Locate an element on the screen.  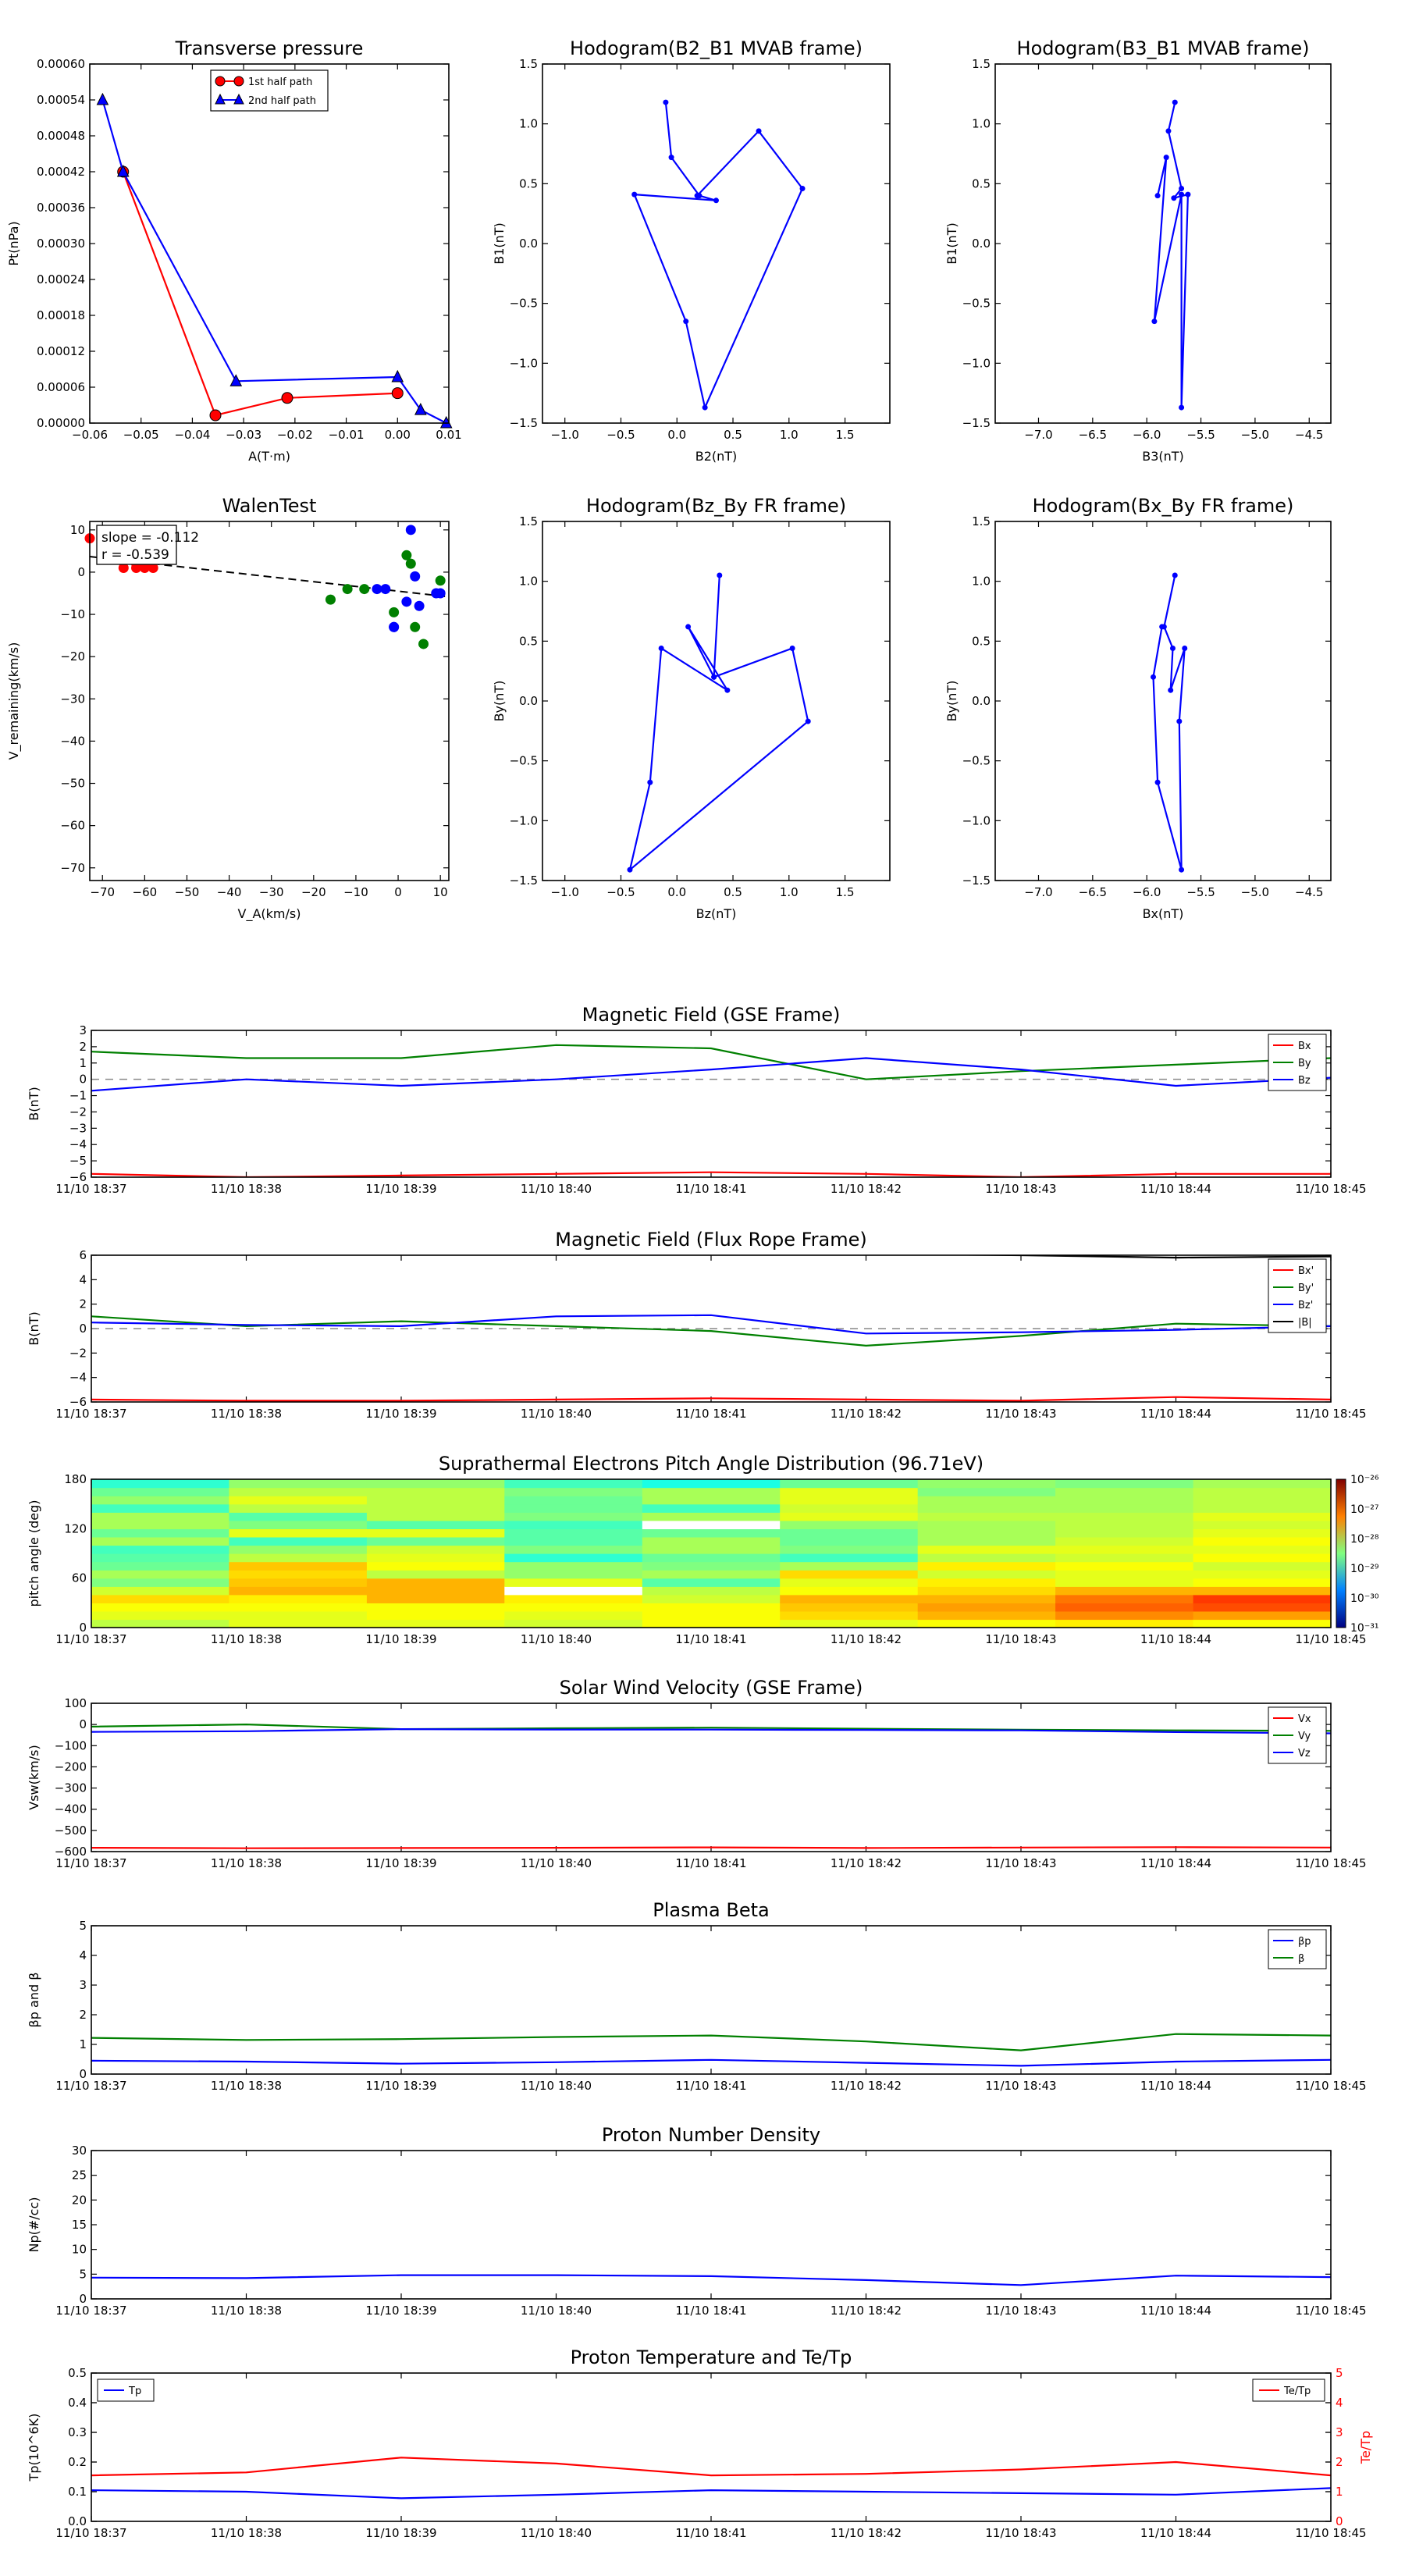
x-tick-label: 1.0 is located at coordinates (789, 435).